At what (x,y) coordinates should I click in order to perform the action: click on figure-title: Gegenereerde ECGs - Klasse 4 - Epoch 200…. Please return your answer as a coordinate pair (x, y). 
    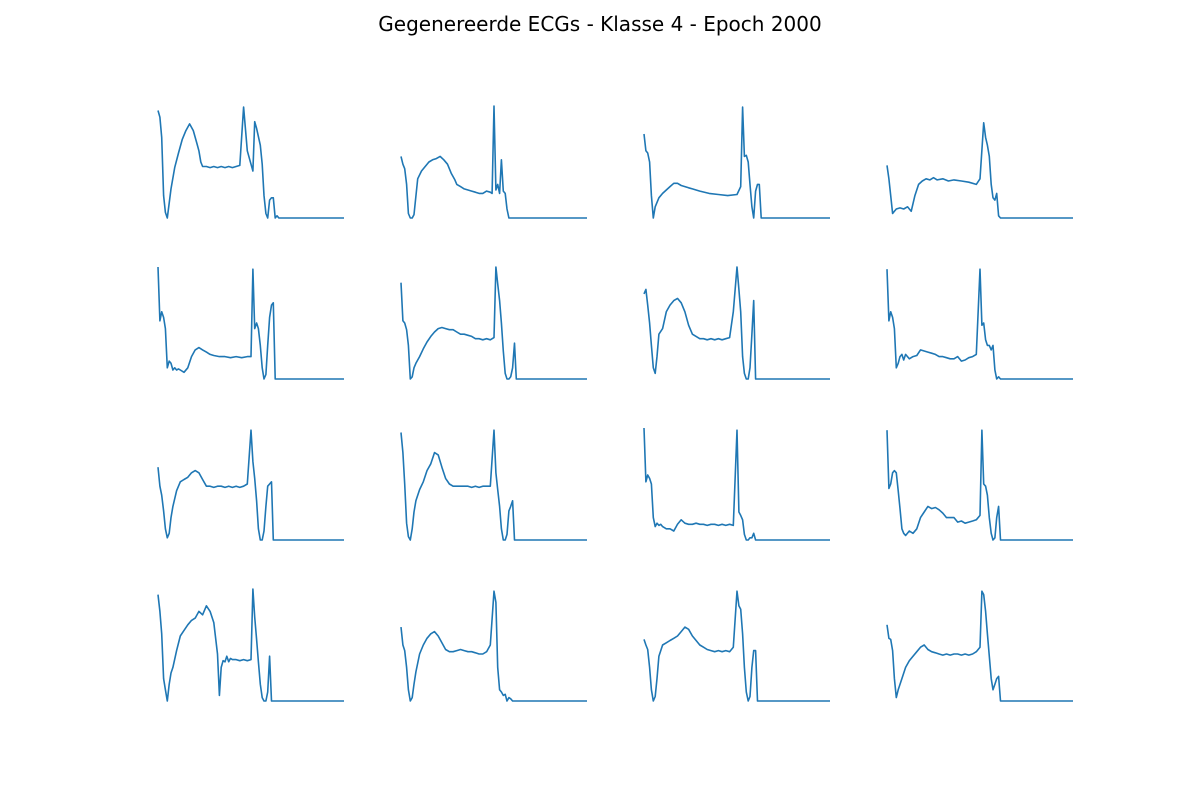
    Looking at the image, I should click on (600, 24).